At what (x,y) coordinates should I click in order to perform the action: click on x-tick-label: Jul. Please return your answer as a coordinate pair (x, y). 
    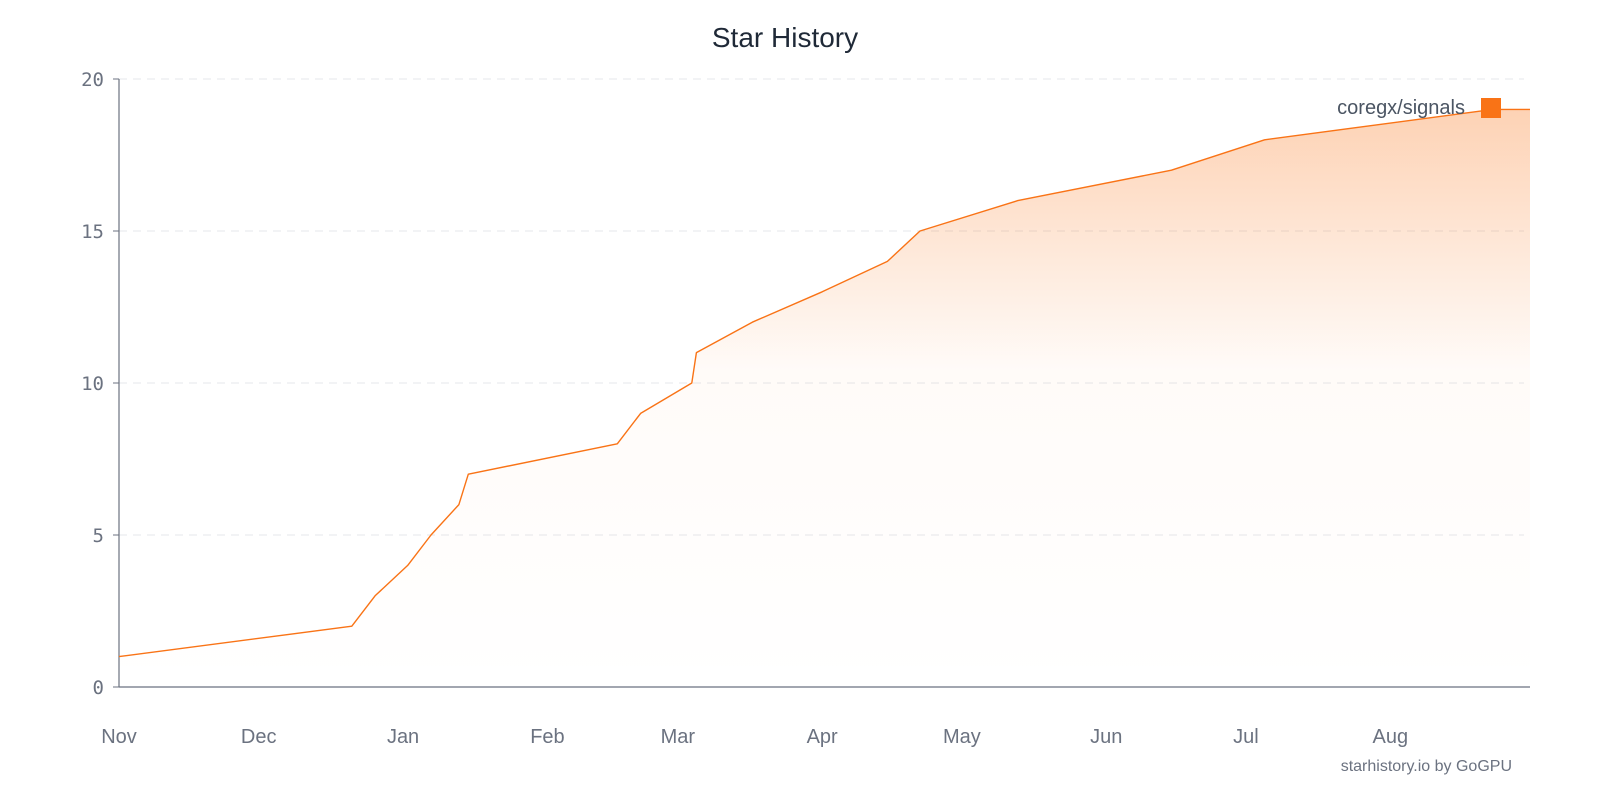
    Looking at the image, I should click on (1246, 737).